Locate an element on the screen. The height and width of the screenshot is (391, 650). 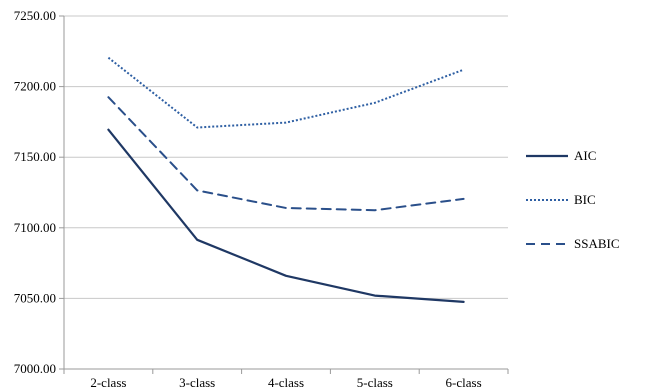
legend-entry-ssabic: SSABIC is located at coordinates (573, 243).